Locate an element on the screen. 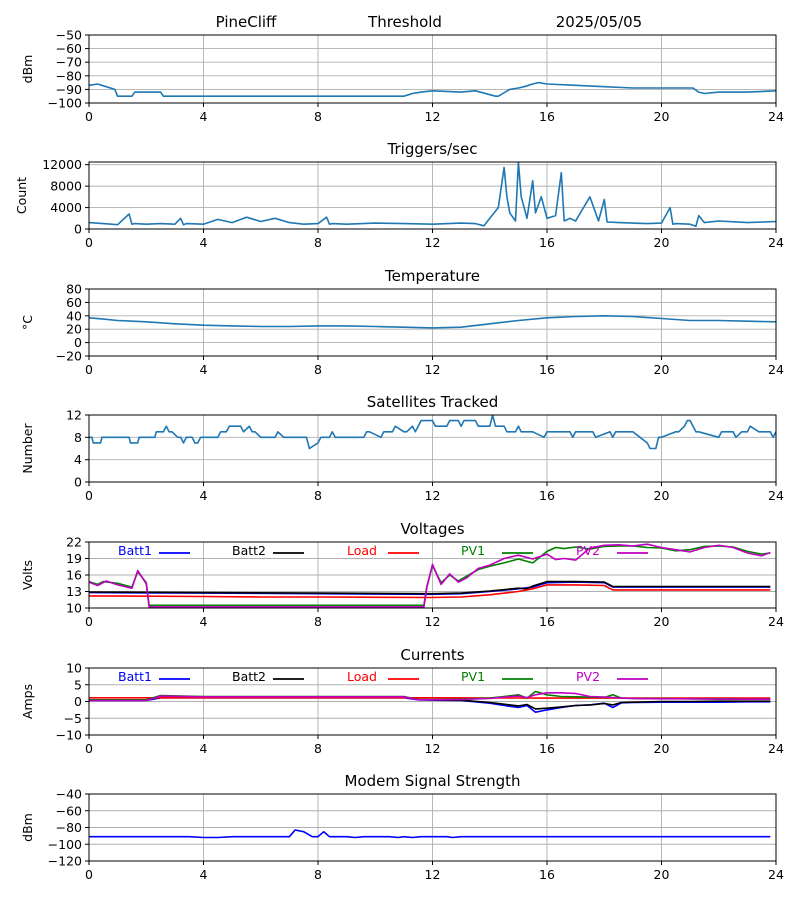 Image resolution: width=800 pixels, height=900 pixels. legend-label-pv2: PV2 is located at coordinates (588, 550).